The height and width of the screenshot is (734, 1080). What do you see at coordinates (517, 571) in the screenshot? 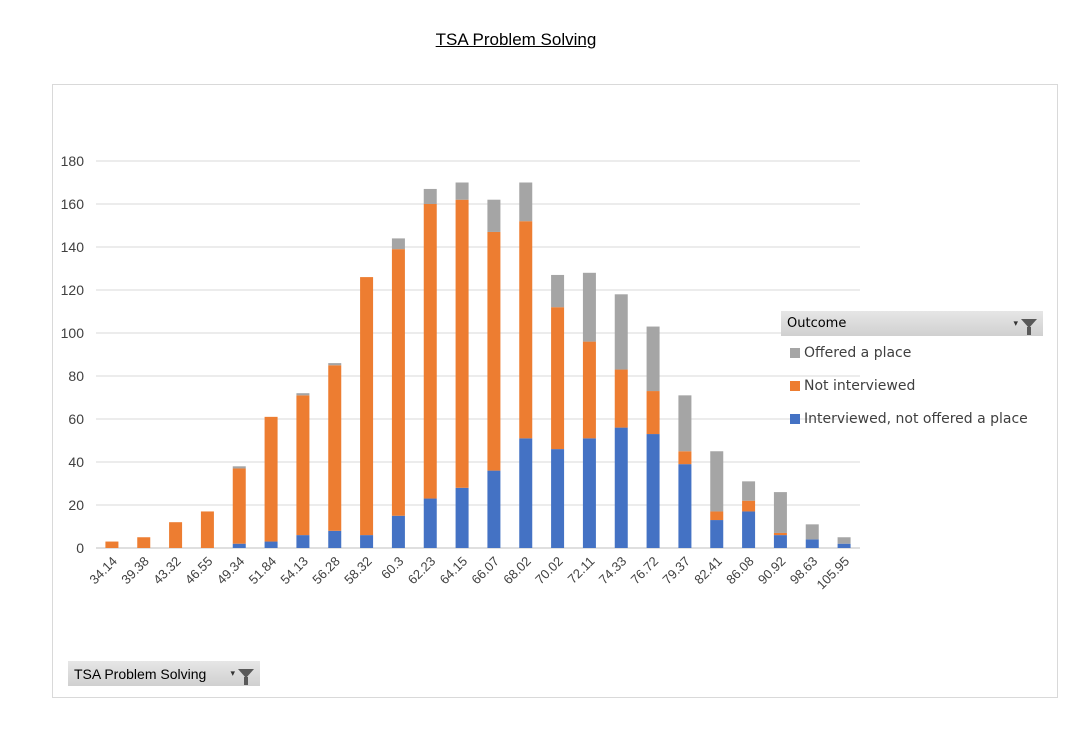
I see `x-tick-label: 68.02` at bounding box center [517, 571].